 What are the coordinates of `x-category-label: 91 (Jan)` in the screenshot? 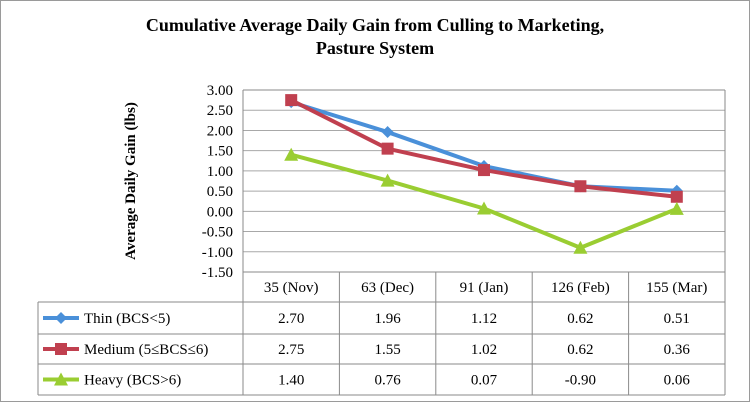 It's located at (484, 288).